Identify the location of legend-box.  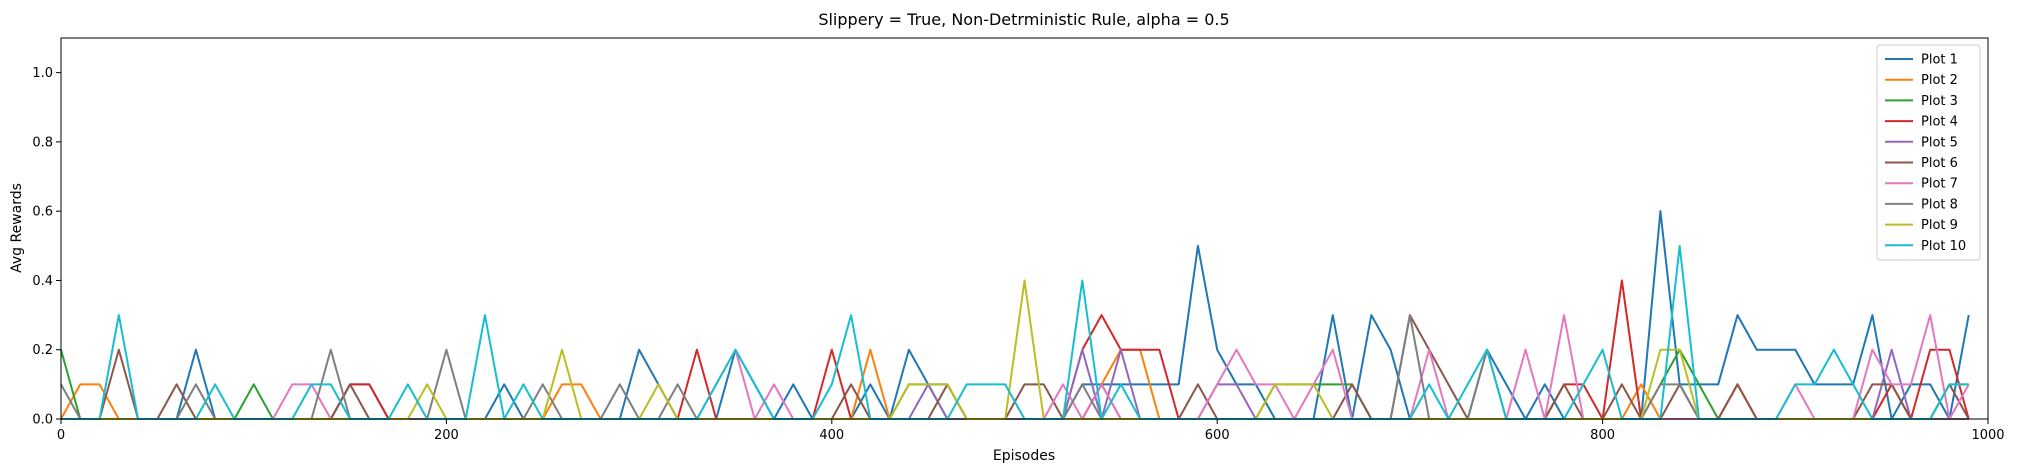
(1928, 152).